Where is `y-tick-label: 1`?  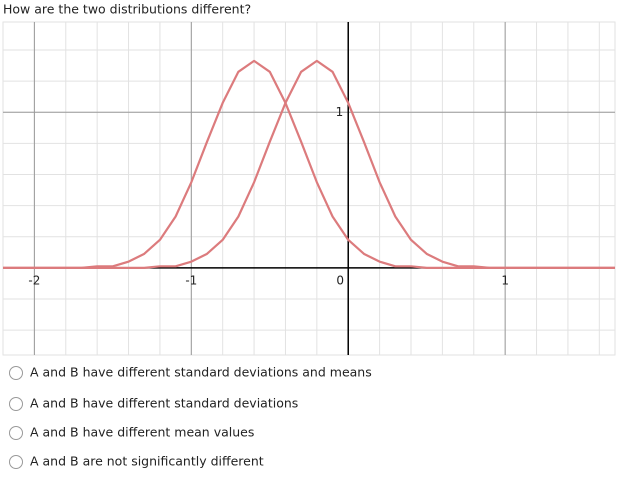 y-tick-label: 1 is located at coordinates (340, 112).